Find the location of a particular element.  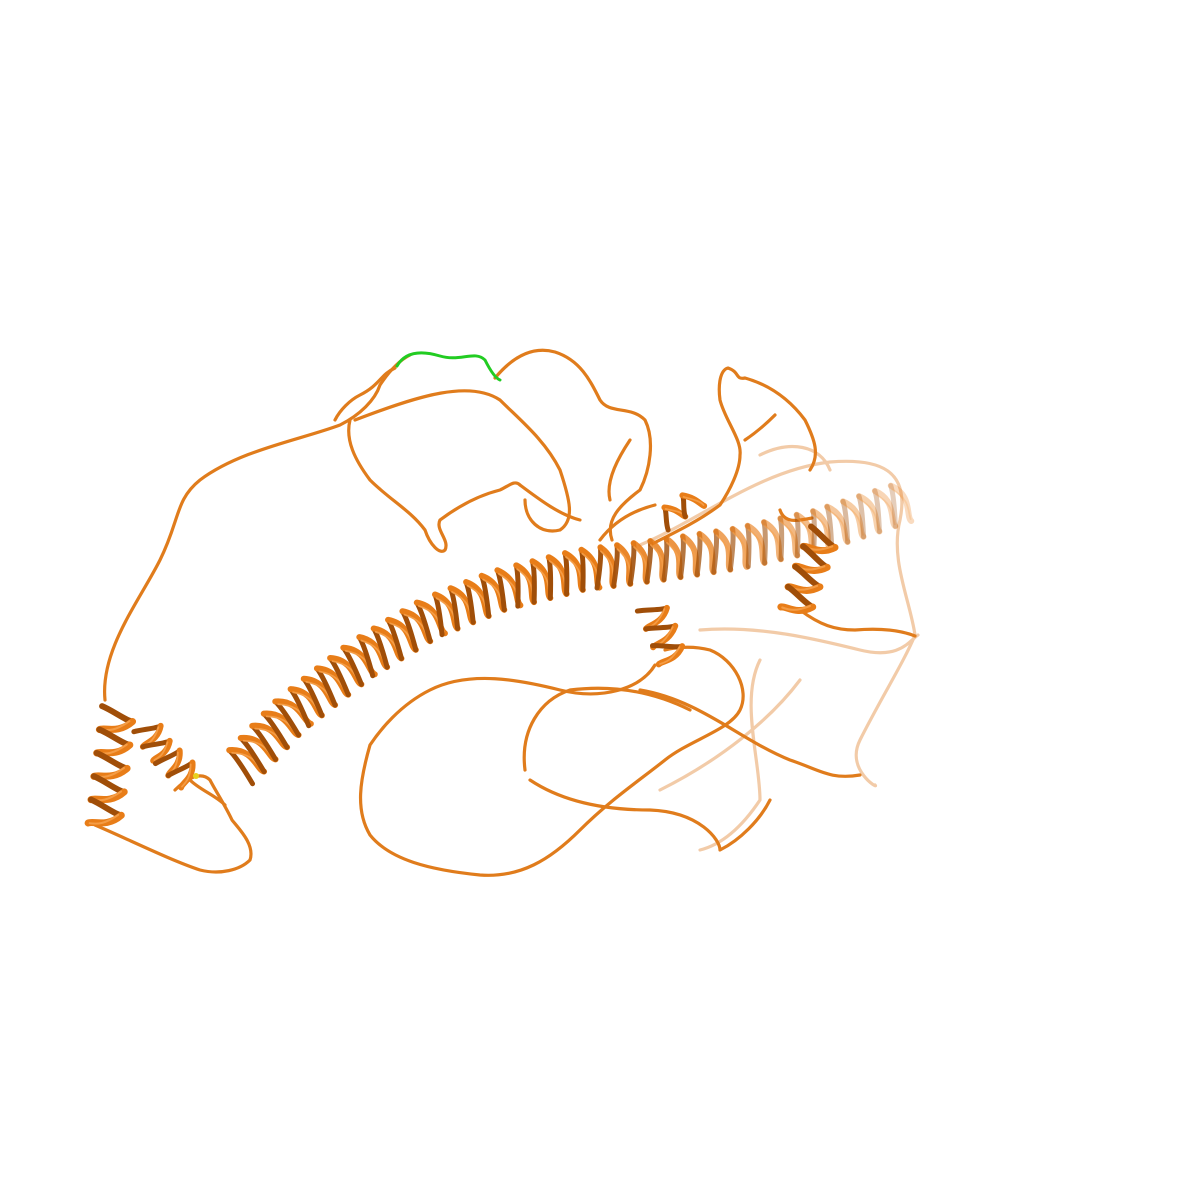

long-alpha-helix is located at coordinates (570, 634).